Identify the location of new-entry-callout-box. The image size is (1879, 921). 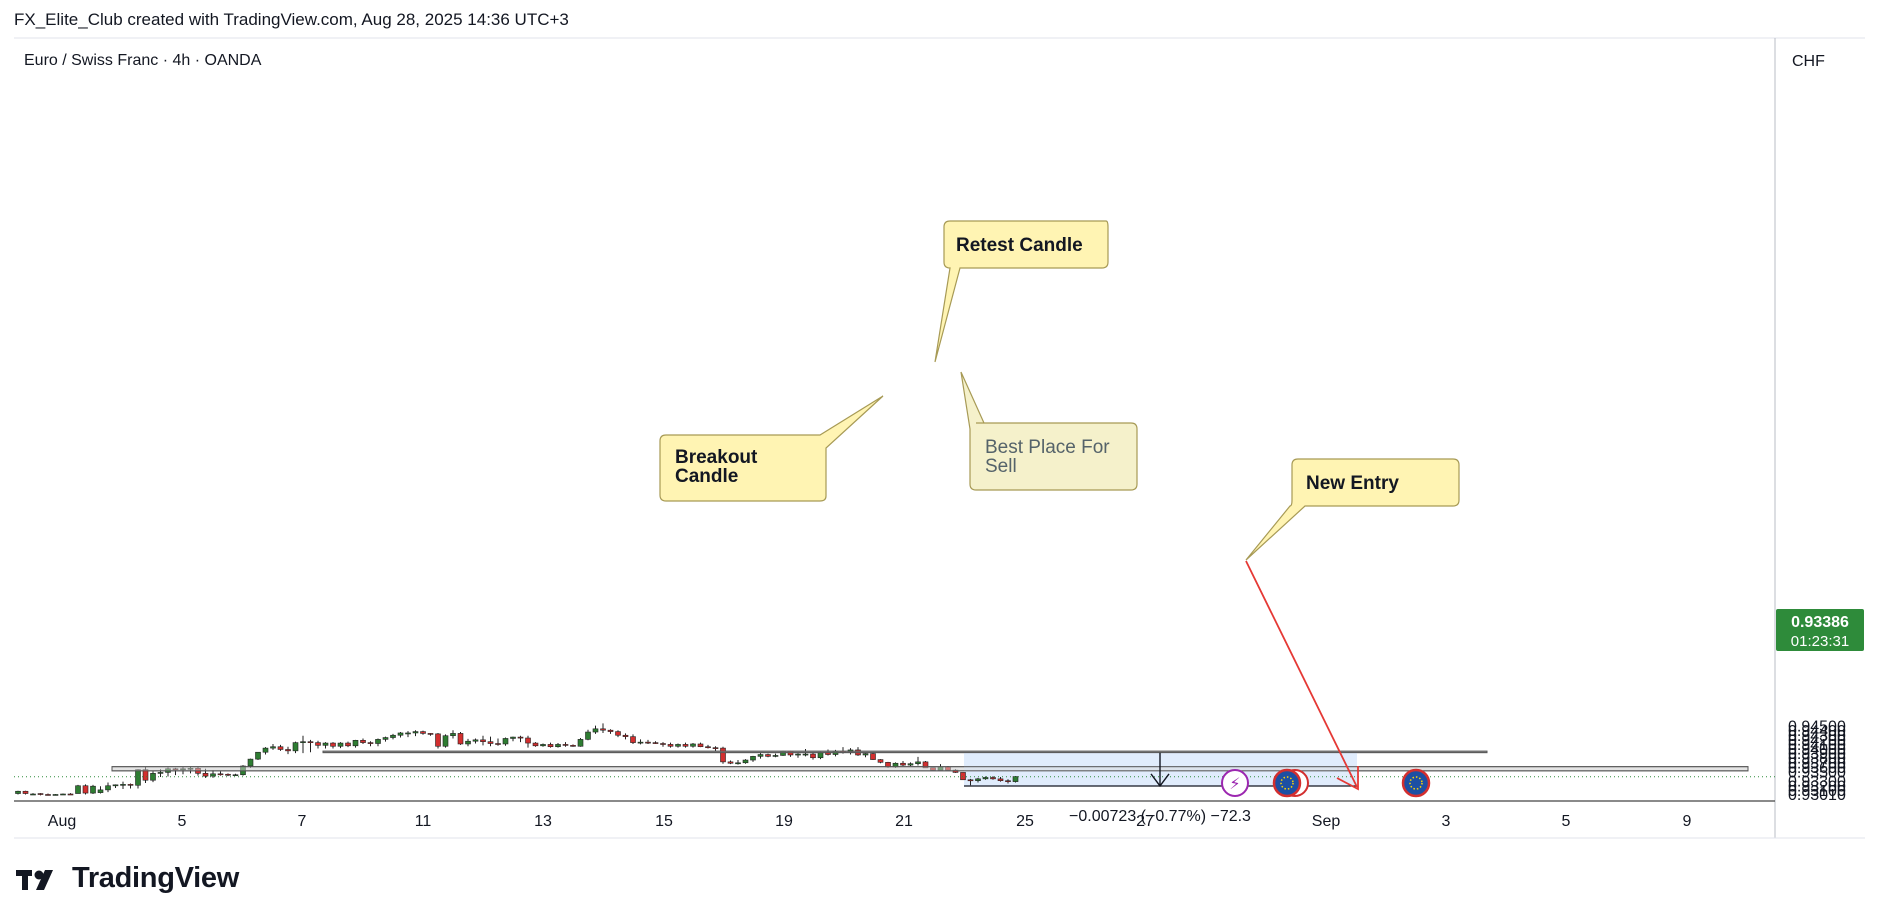
(1352, 509).